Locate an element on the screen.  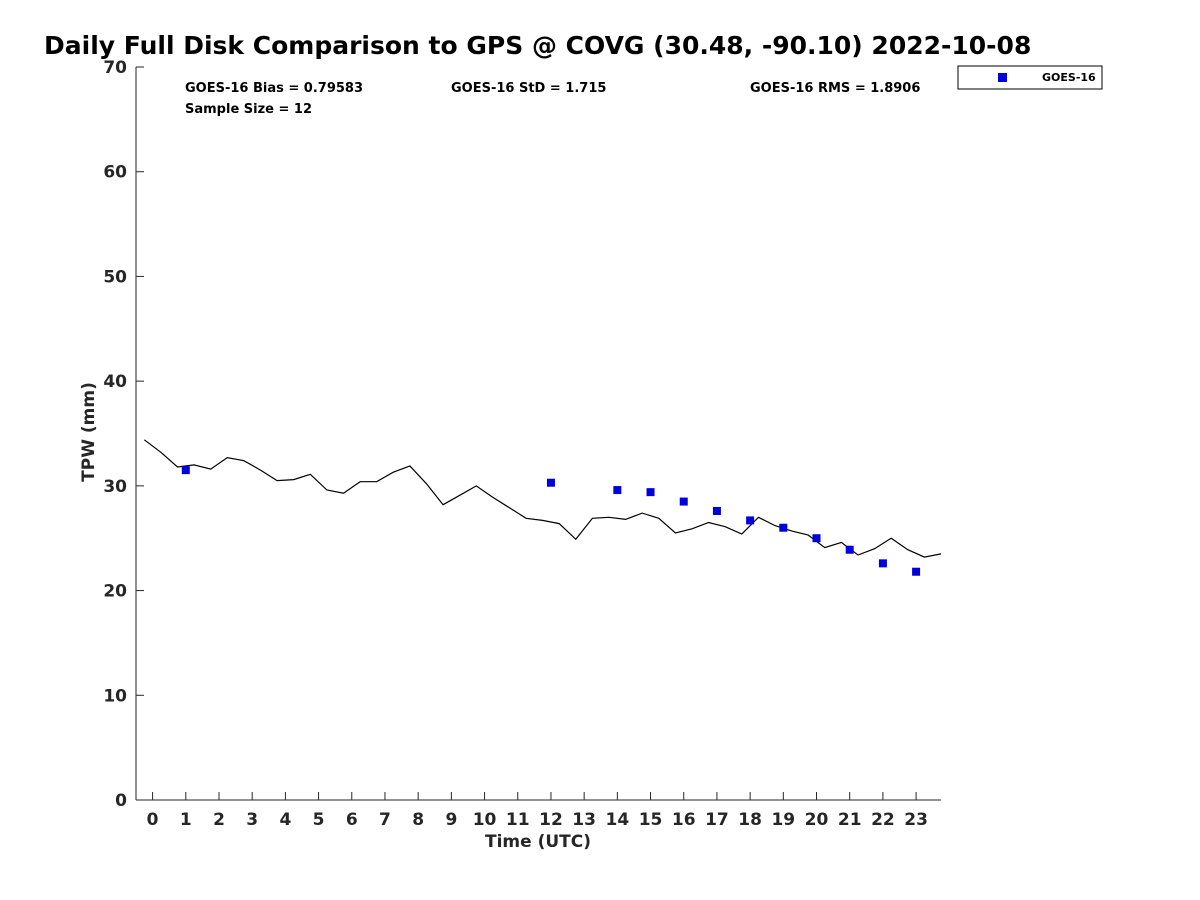
y-tick-label: 50 is located at coordinates (115, 277).